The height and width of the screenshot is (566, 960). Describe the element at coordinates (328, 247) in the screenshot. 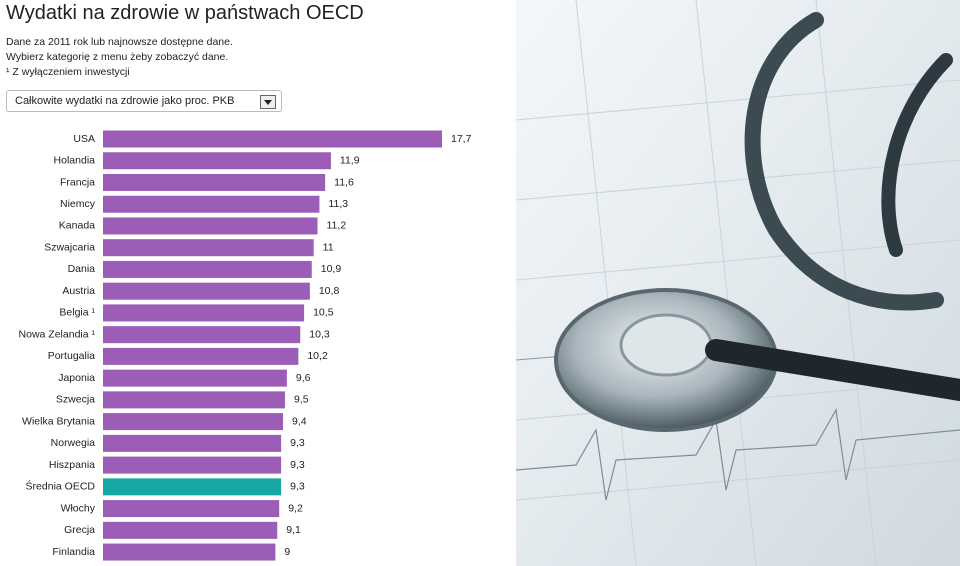

I see `value-label: 11` at that location.